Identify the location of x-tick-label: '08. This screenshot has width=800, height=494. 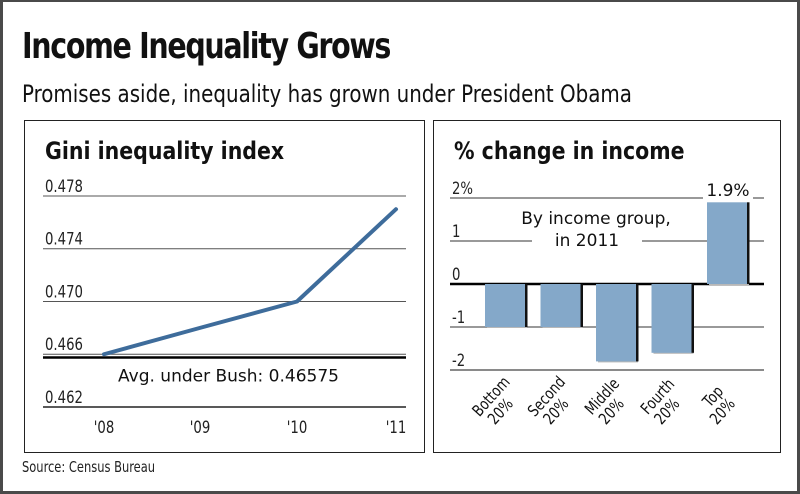
(104, 427).